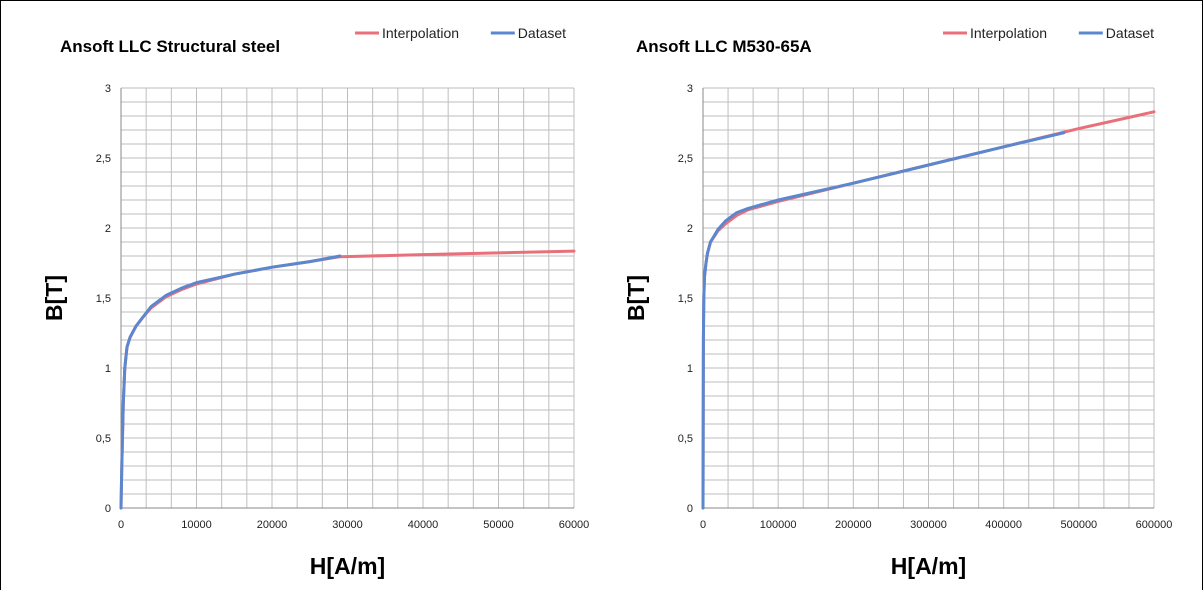 The height and width of the screenshot is (590, 1203). What do you see at coordinates (778, 525) in the screenshot?
I see `x-tick-label: 100000` at bounding box center [778, 525].